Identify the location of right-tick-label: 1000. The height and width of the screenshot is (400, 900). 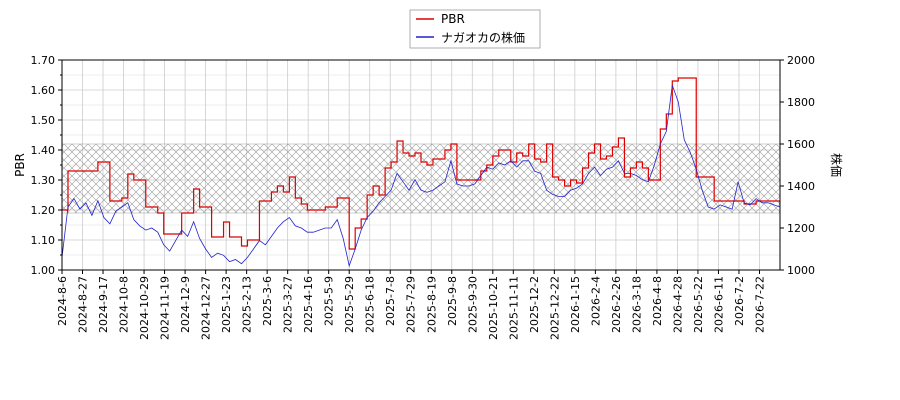
(801, 270).